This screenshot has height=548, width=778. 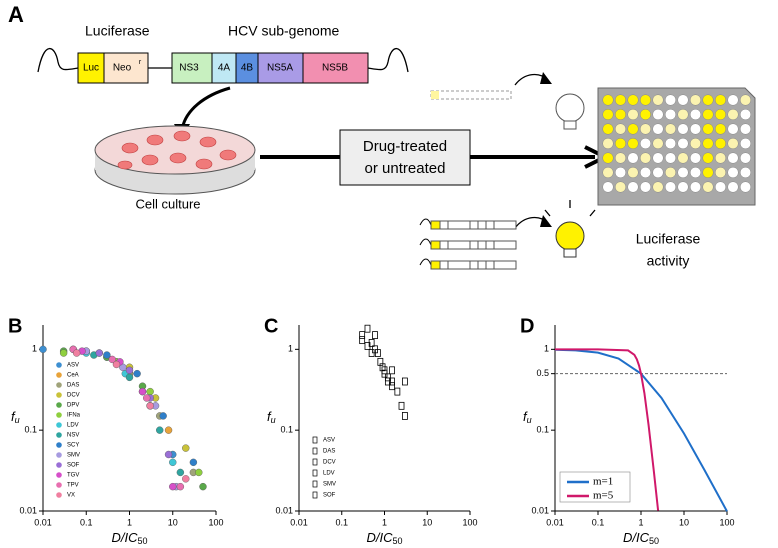 I want to click on segment-label: Neo, so click(x=122, y=68).